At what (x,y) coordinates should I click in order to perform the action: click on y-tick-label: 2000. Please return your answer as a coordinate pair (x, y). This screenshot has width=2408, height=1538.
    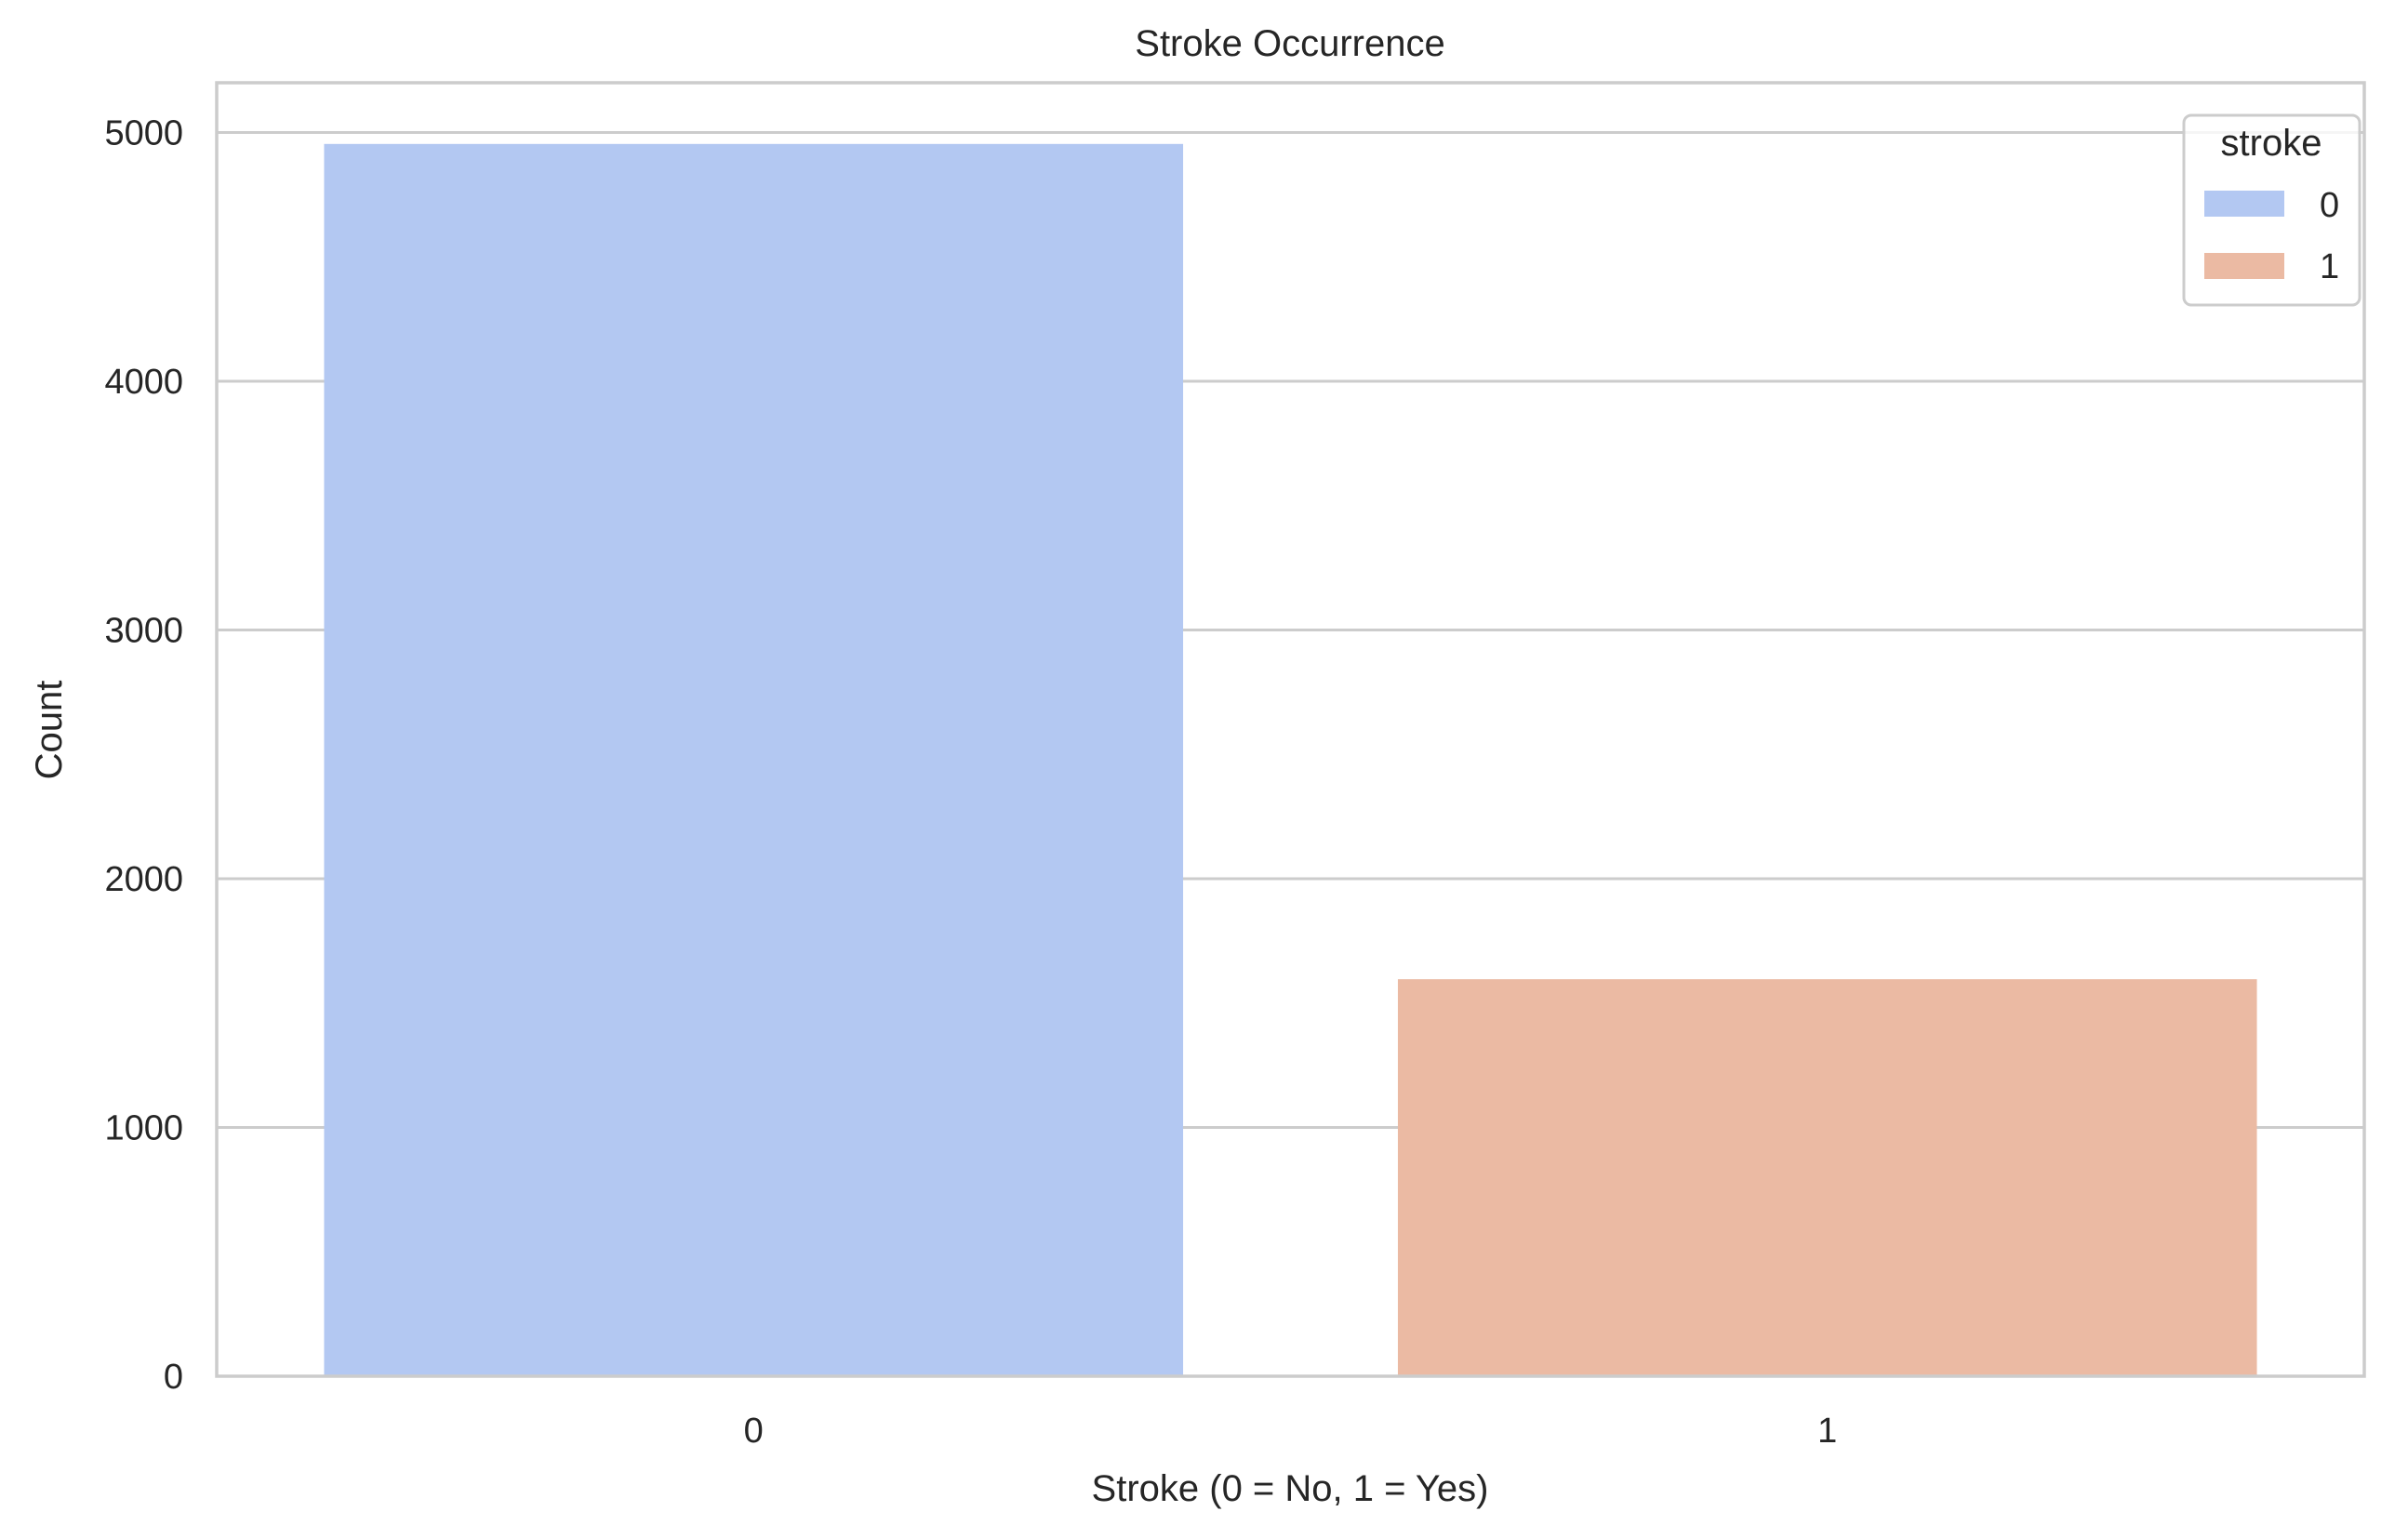
    Looking at the image, I should click on (143, 879).